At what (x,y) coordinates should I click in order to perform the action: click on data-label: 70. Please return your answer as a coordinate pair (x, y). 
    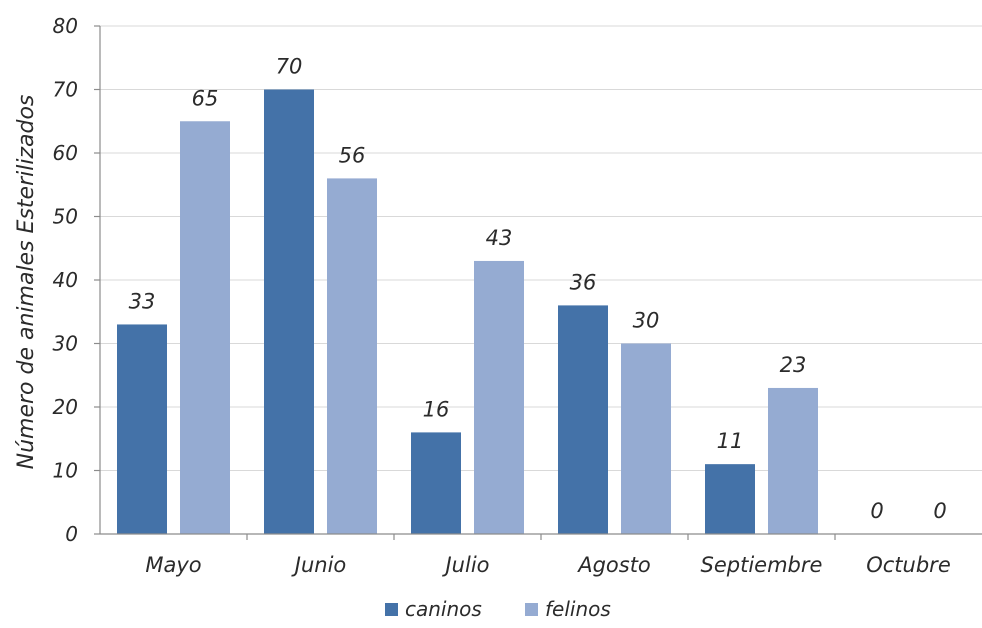
    Looking at the image, I should click on (289, 67).